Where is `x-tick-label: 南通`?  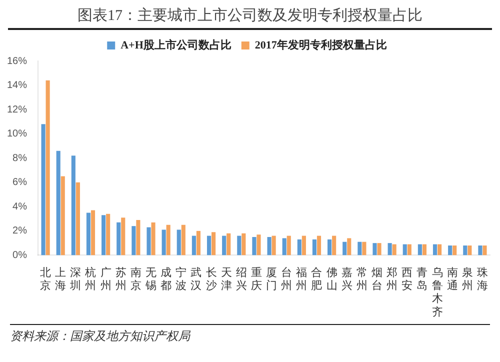 x-tick-label: 南通 is located at coordinates (452, 279).